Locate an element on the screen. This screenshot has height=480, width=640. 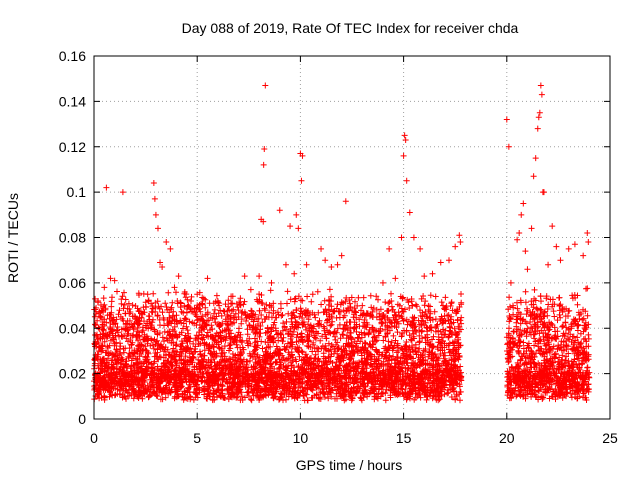
y-tick-label: 0.08 is located at coordinates (72, 238).